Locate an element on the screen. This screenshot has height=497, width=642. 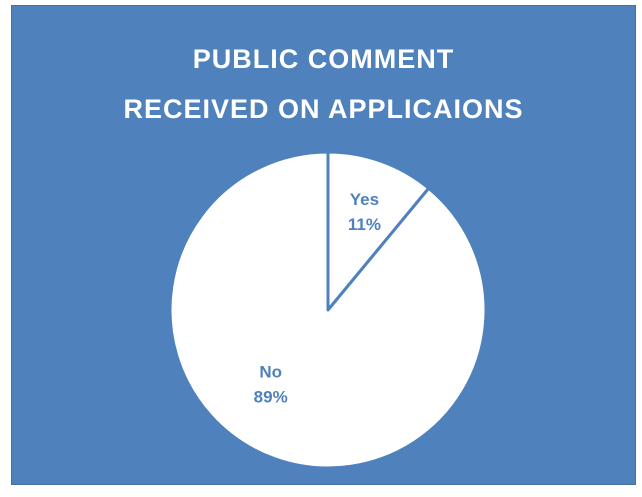
slice-label-no: No is located at coordinates (270, 372).